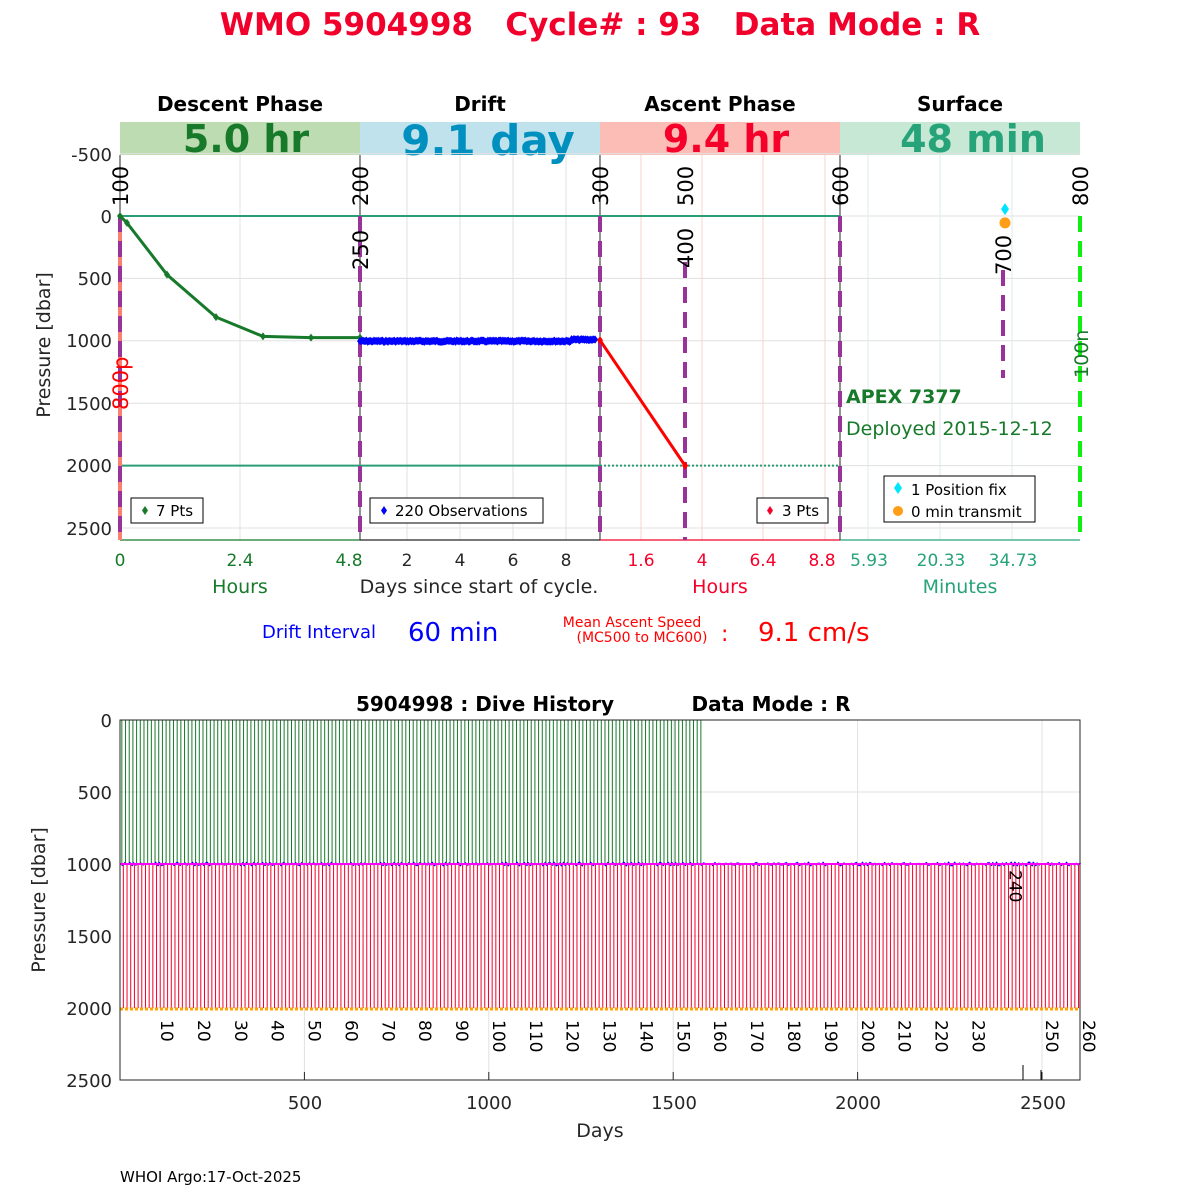  What do you see at coordinates (762, 561) in the screenshot?
I see `x-tick-label: 6.4` at bounding box center [762, 561].